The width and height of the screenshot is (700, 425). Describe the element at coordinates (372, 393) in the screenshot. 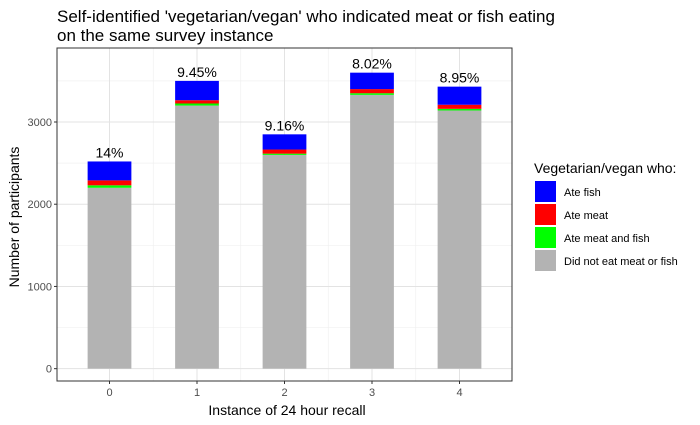

I see `x-tick-label: 3` at that location.